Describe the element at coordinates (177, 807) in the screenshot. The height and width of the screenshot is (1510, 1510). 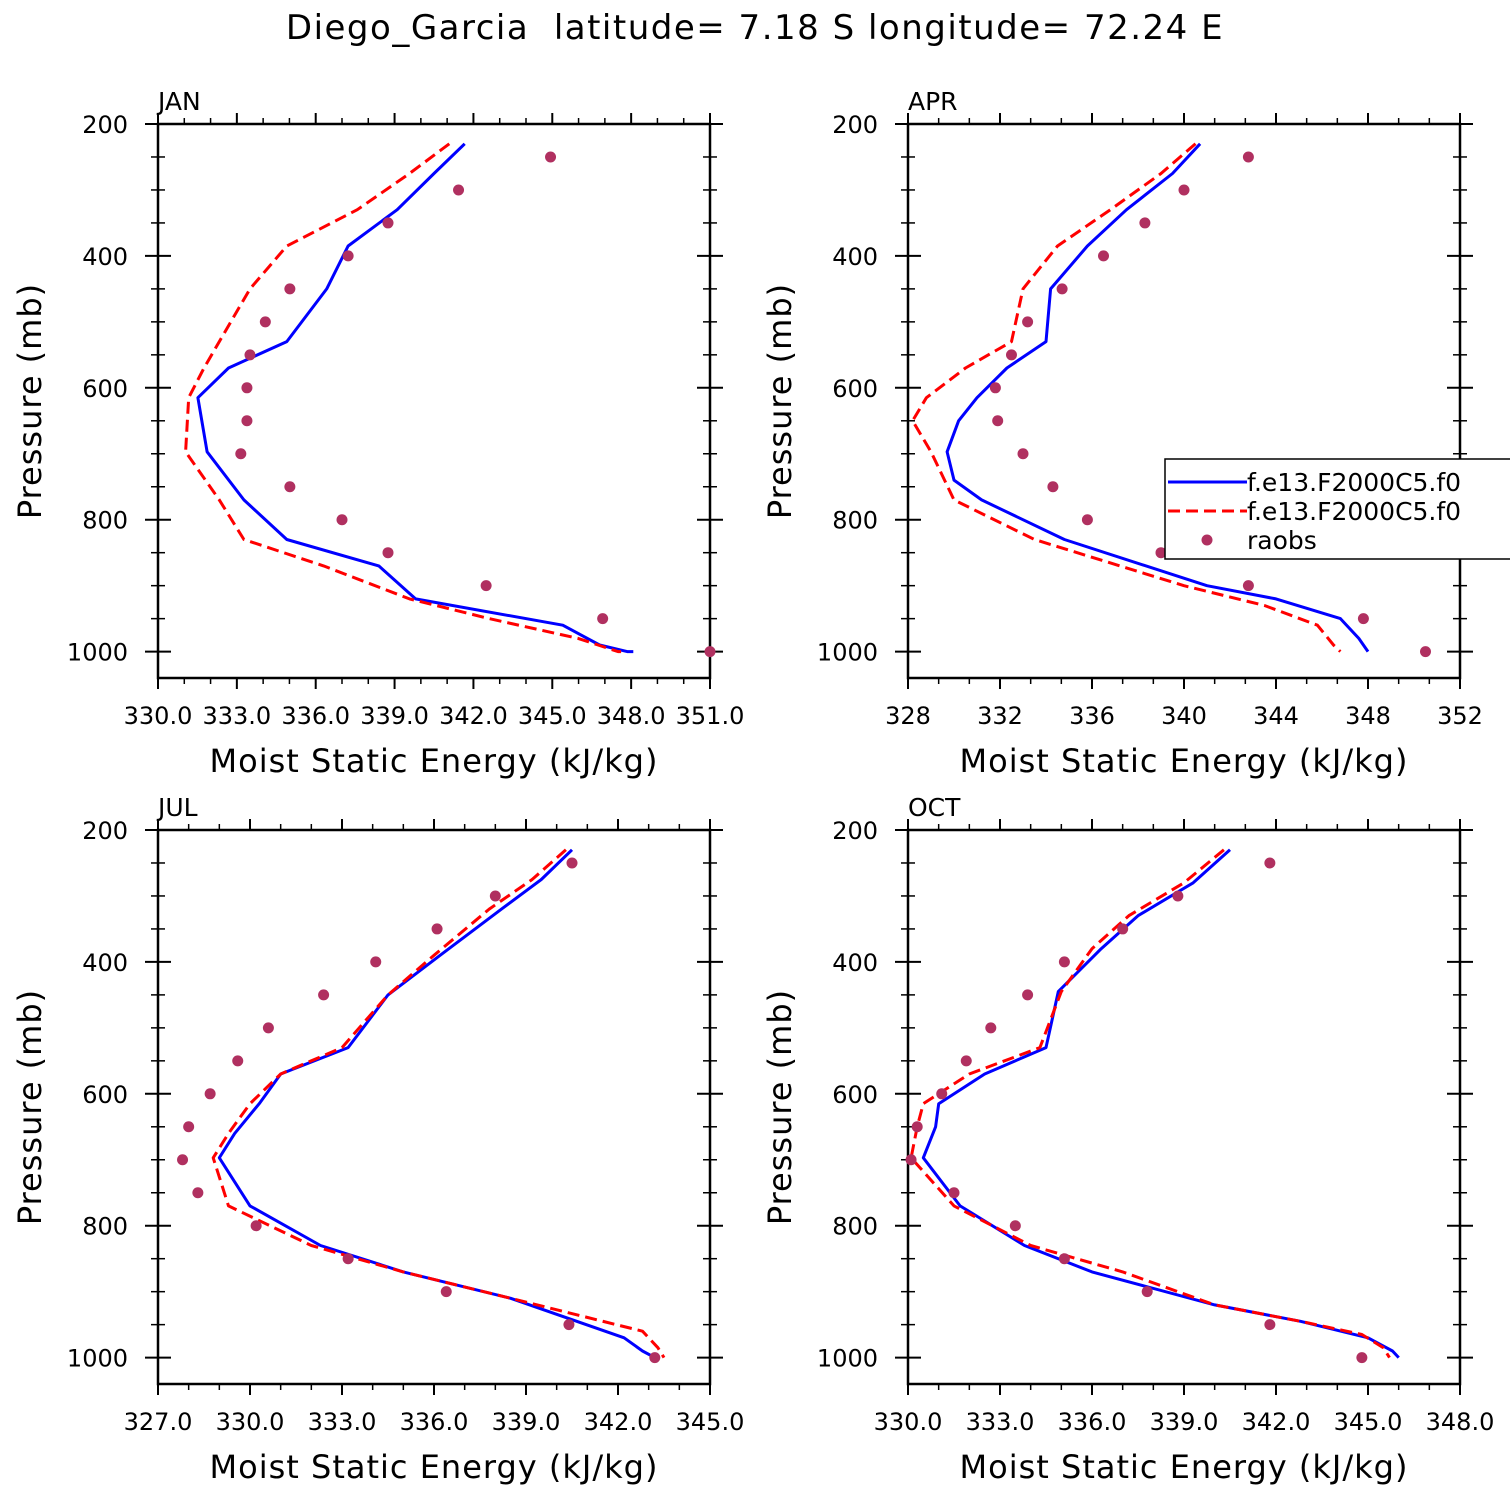
I see `panel-label-jul: JUL` at that location.